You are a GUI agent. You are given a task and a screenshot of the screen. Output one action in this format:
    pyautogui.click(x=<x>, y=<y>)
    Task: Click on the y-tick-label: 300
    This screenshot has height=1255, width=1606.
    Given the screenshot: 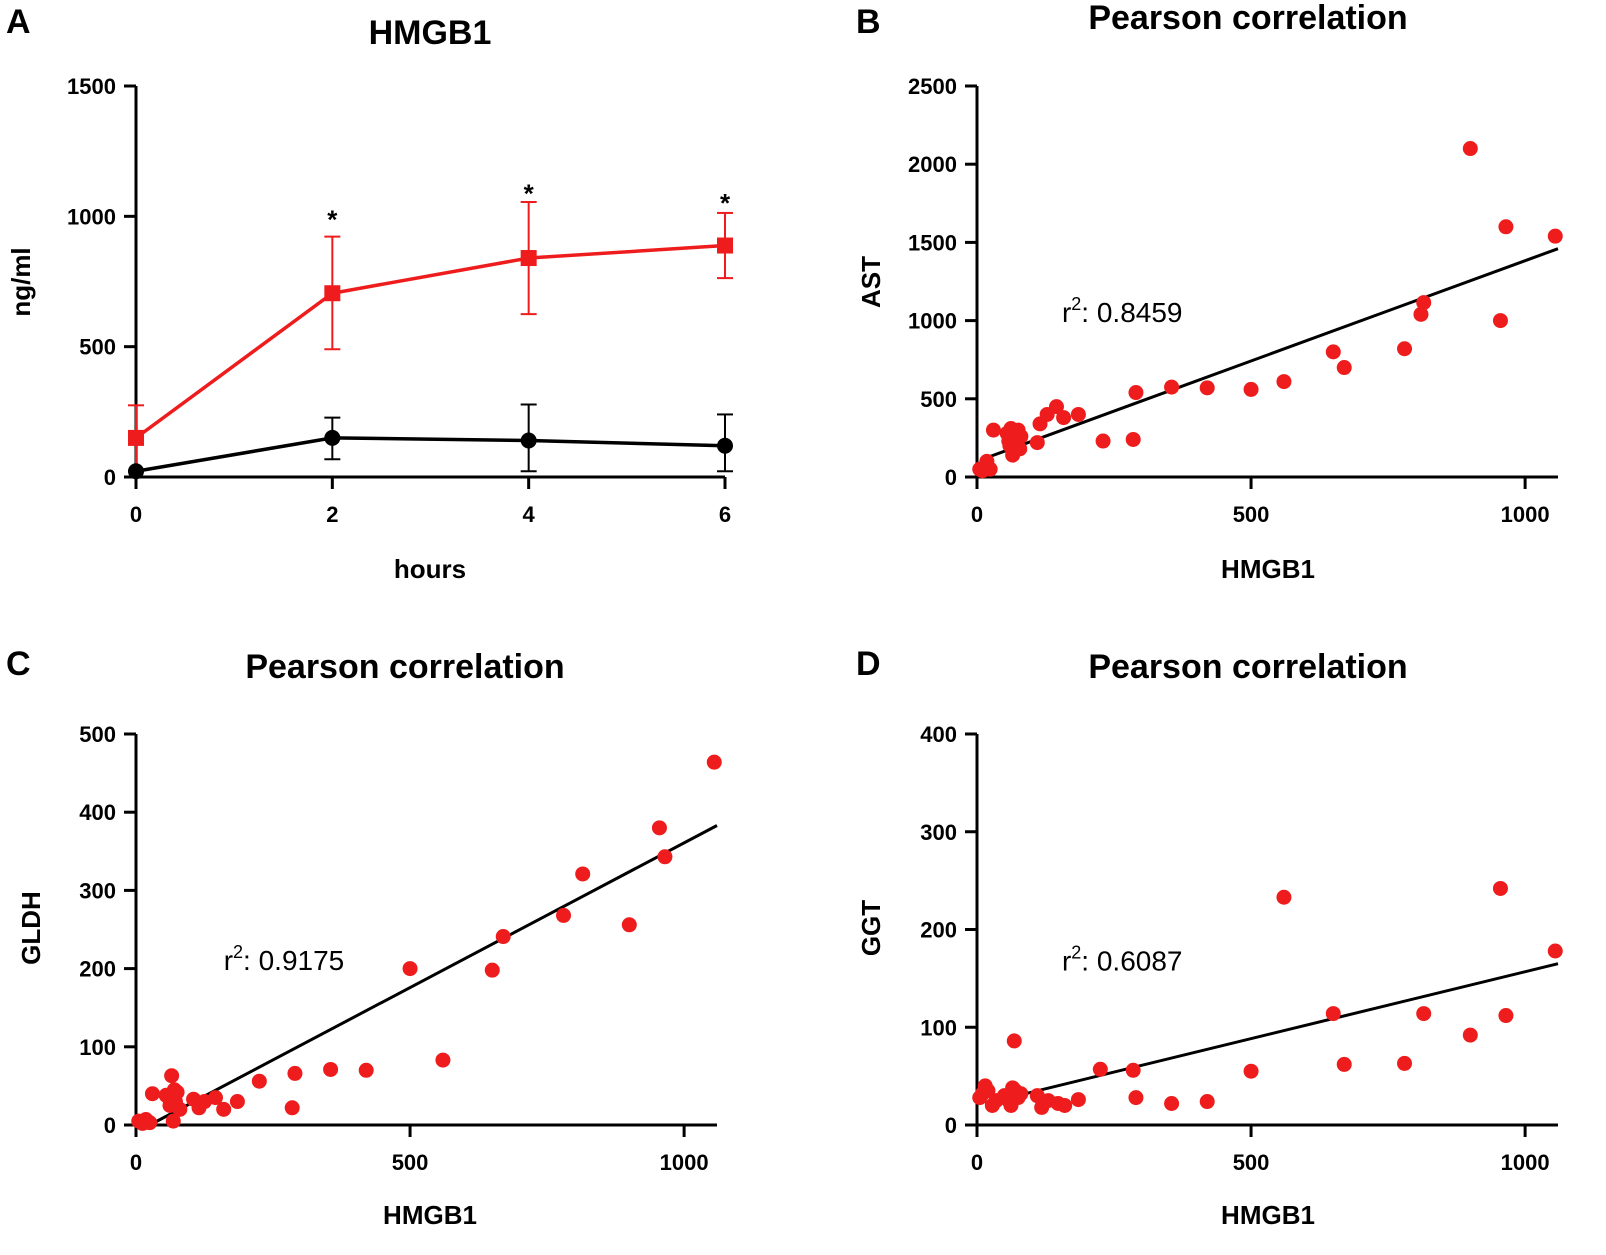 What is the action you would take?
    pyautogui.click(x=97, y=890)
    